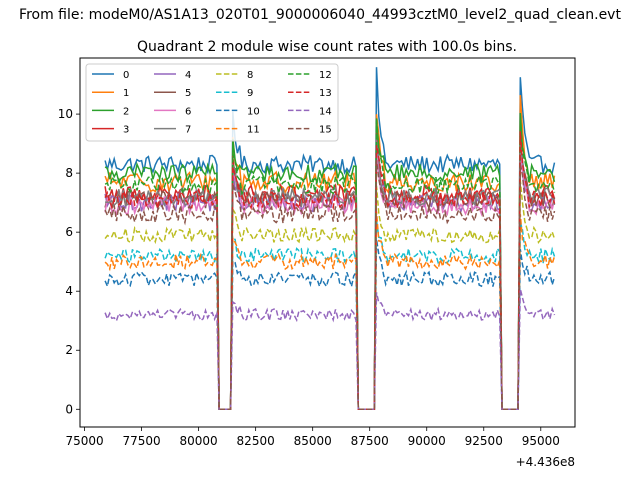  I want to click on y-tick-label: 0, so click(69, 409).